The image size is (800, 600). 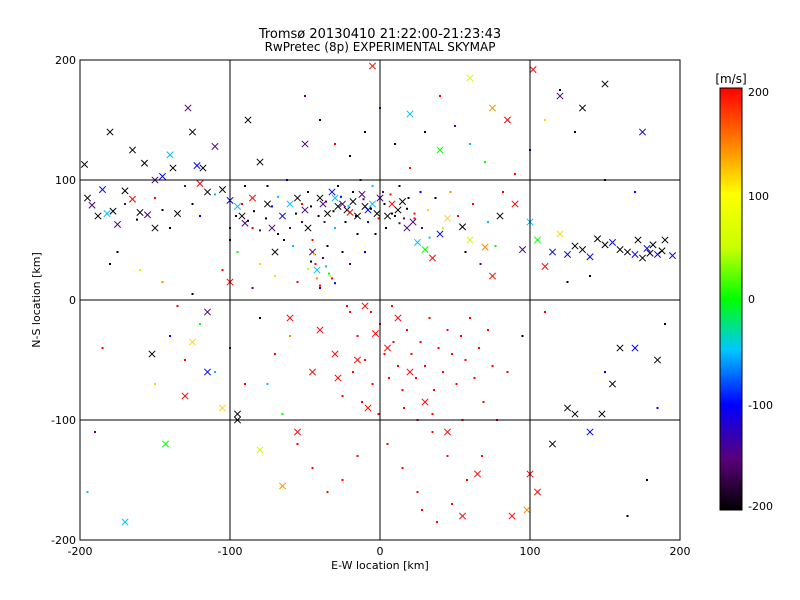 I want to click on x-tick-label: -100, so click(x=230, y=551).